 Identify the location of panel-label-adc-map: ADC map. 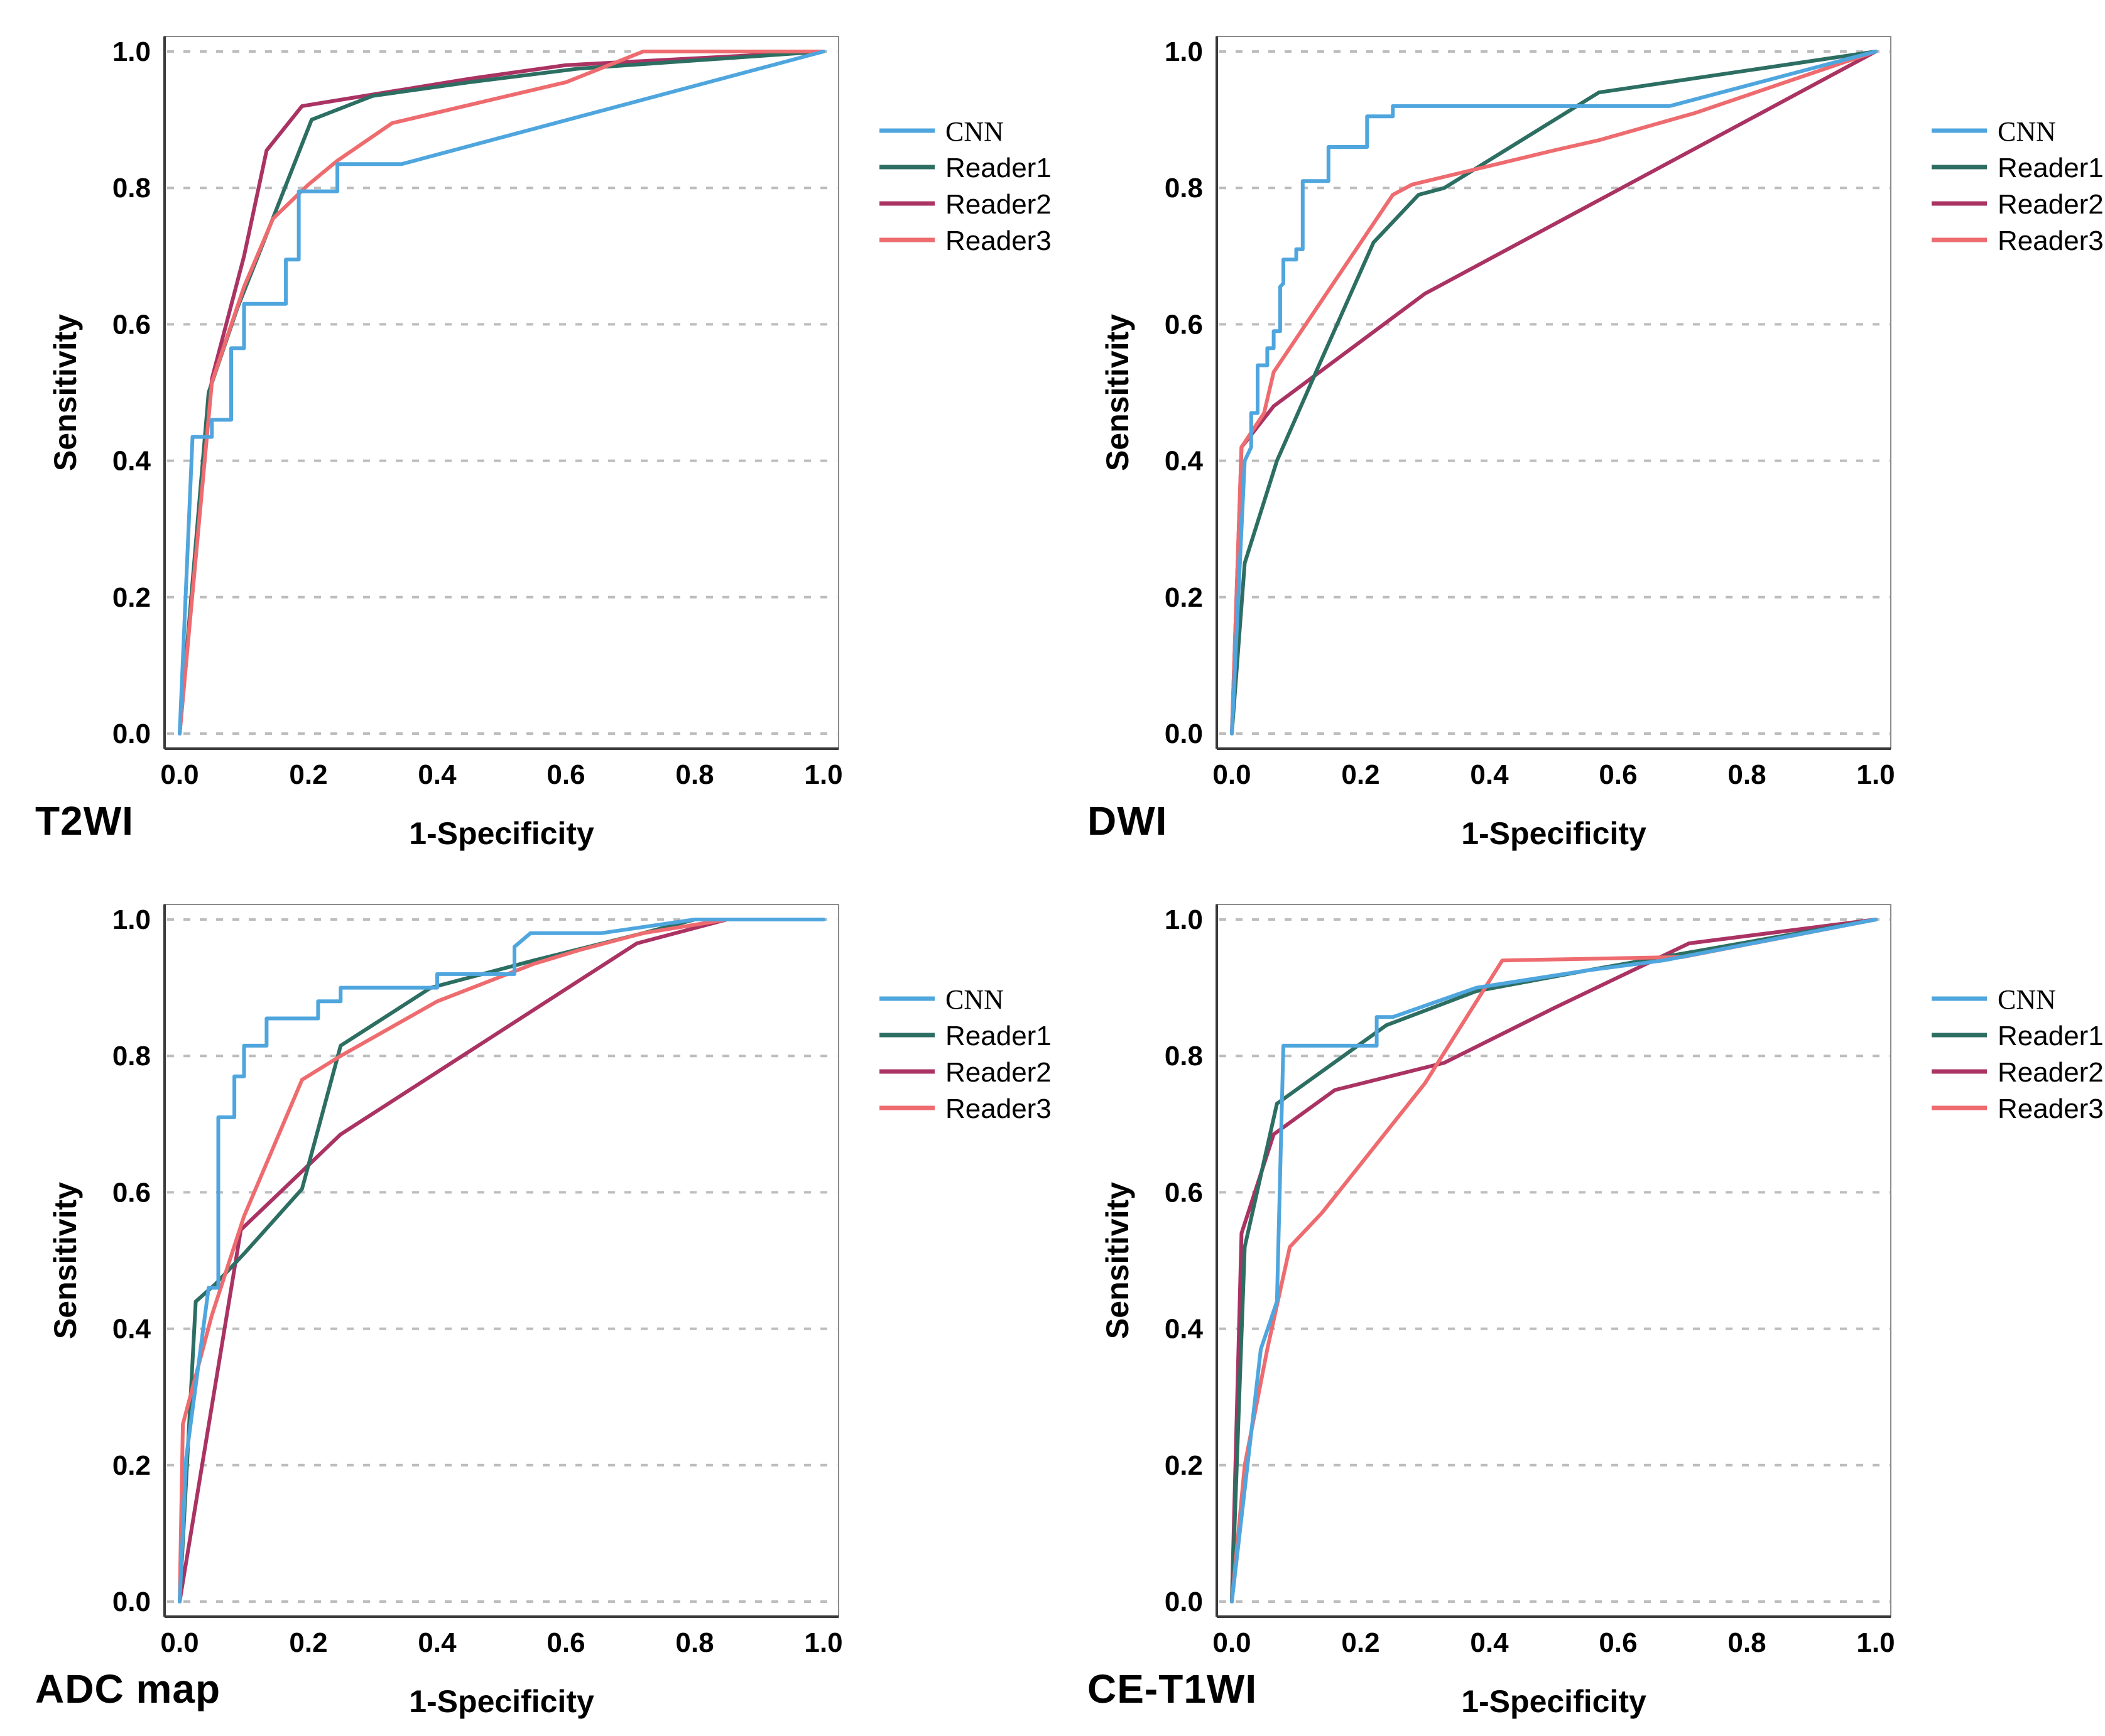
(128, 1689).